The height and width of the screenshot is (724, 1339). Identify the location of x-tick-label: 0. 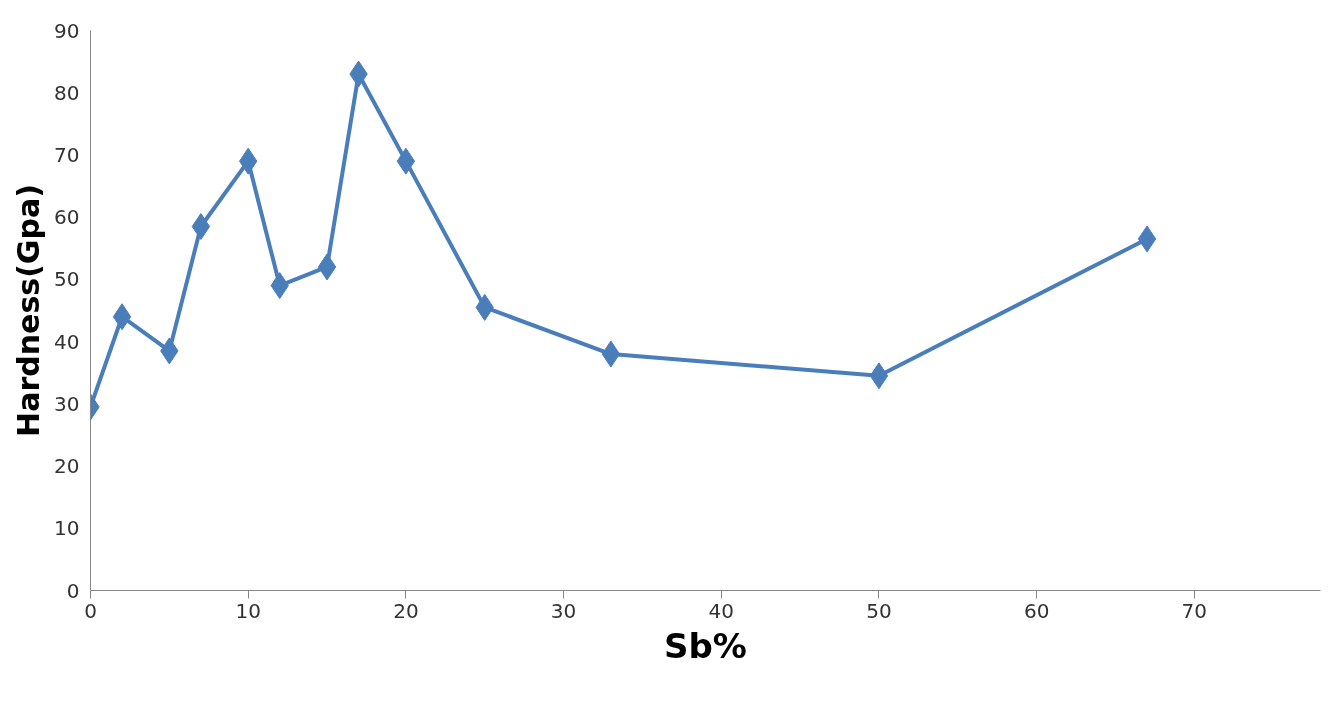
(90, 610).